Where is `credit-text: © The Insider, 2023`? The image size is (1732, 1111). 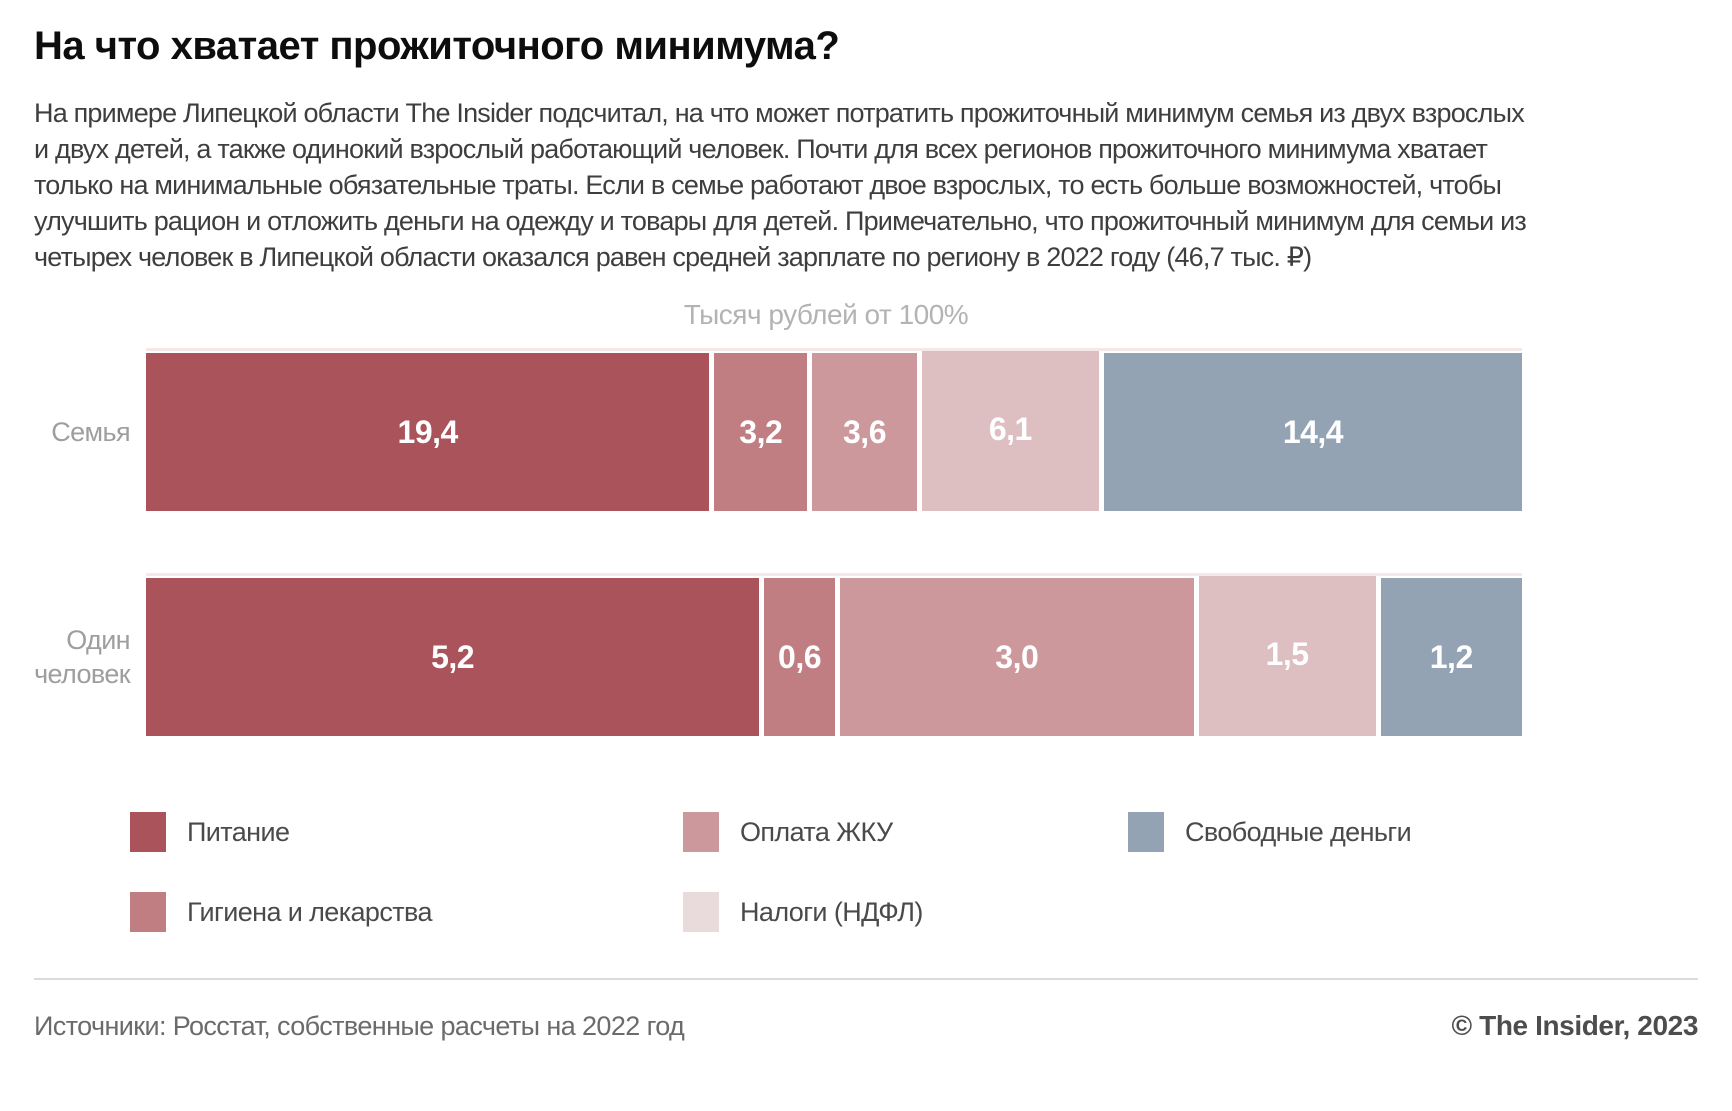 credit-text: © The Insider, 2023 is located at coordinates (1575, 1025).